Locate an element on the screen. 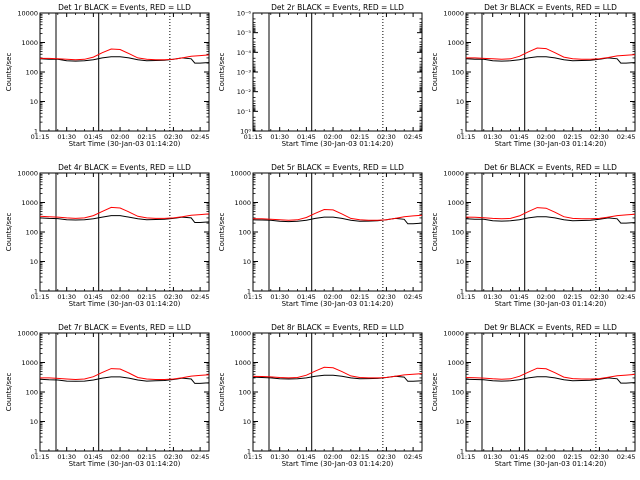 The width and height of the screenshot is (640, 480). y-tick-label: 10⁻¹ is located at coordinates (244, 112).